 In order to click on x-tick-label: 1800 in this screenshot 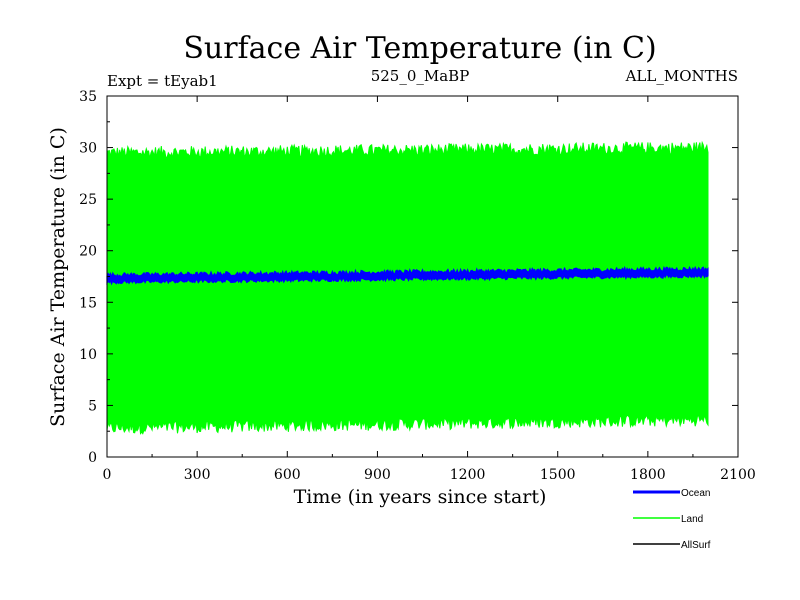, I will do `click(648, 475)`.